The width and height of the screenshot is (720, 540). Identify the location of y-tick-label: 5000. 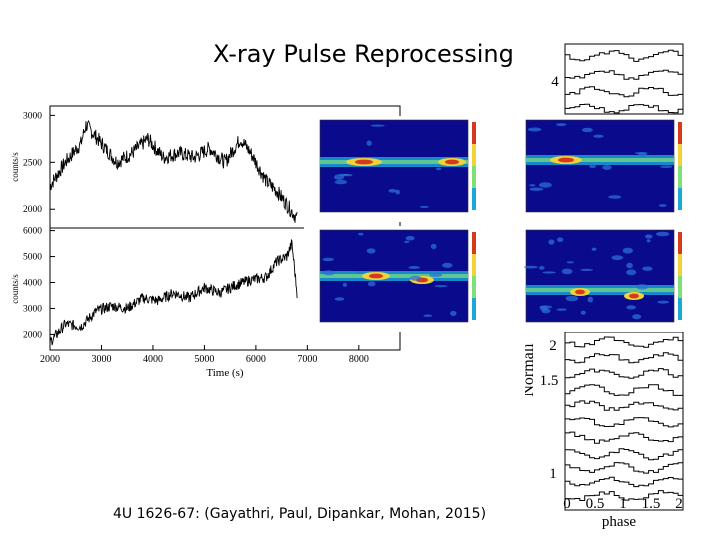
(32, 258).